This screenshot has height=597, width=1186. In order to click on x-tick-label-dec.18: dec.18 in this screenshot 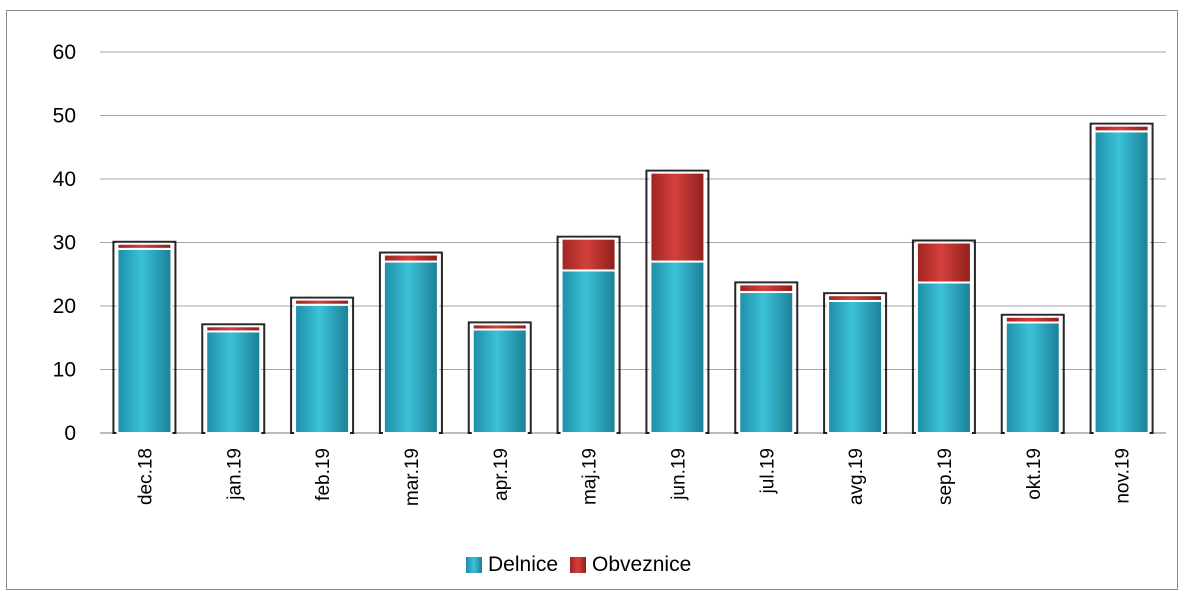, I will do `click(145, 476)`.